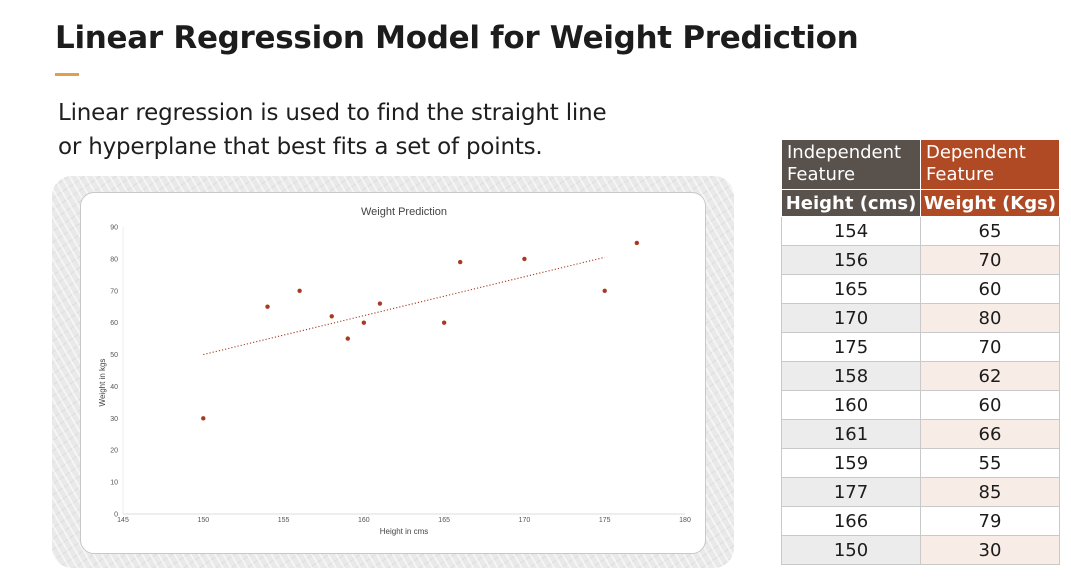  Describe the element at coordinates (114, 355) in the screenshot. I see `y-tick-label: 50` at that location.